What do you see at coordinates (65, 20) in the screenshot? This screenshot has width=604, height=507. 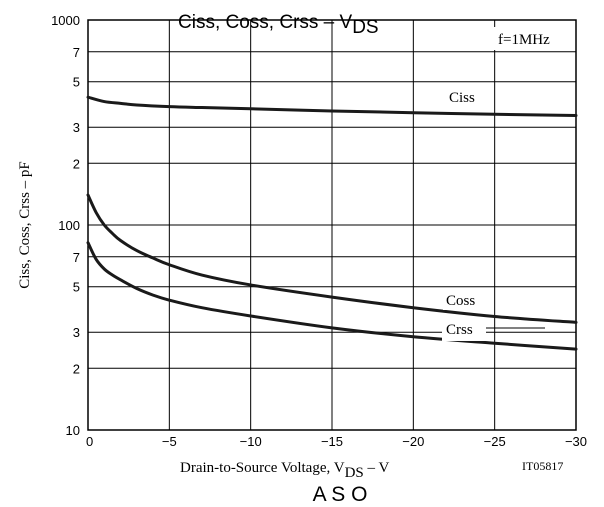 I see `y-tick-label: 1000` at bounding box center [65, 20].